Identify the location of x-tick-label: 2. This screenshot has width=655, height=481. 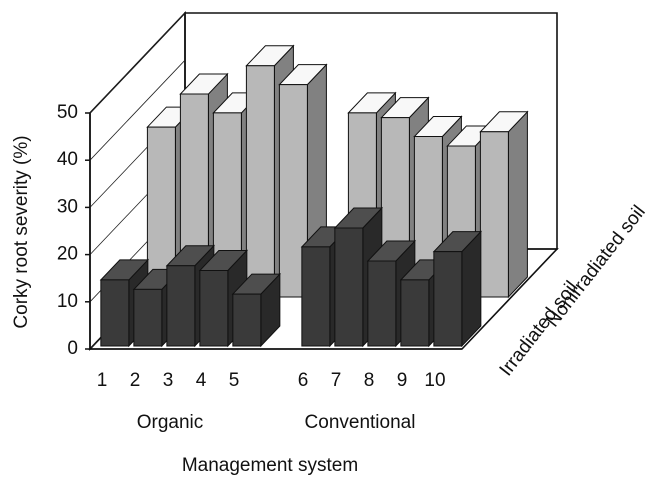
(135, 380).